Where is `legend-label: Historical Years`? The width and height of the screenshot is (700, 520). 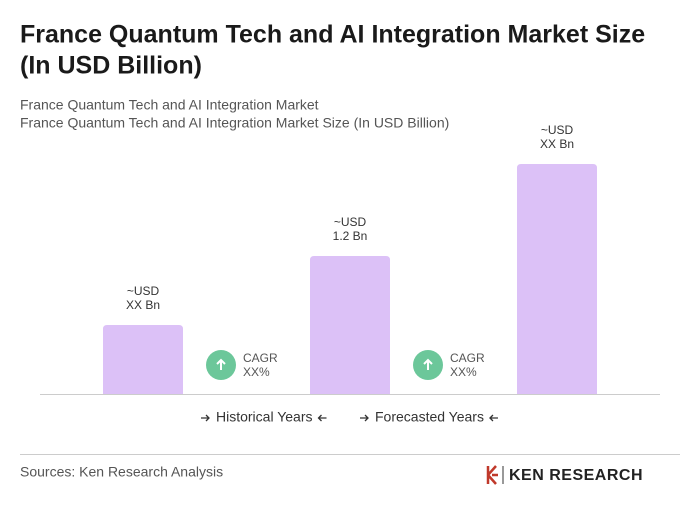
legend-label: Historical Years is located at coordinates (264, 417).